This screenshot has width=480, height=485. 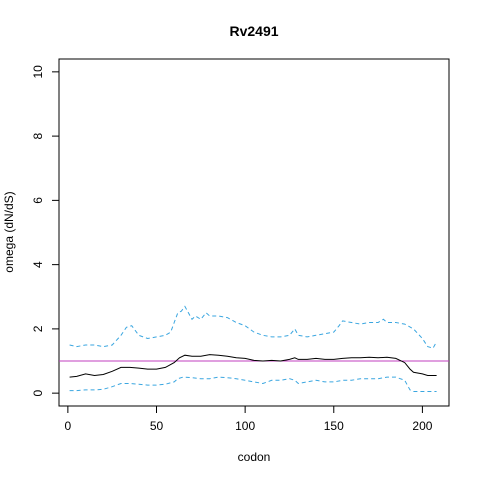 I want to click on y-tick-label: 0, so click(x=38, y=392).